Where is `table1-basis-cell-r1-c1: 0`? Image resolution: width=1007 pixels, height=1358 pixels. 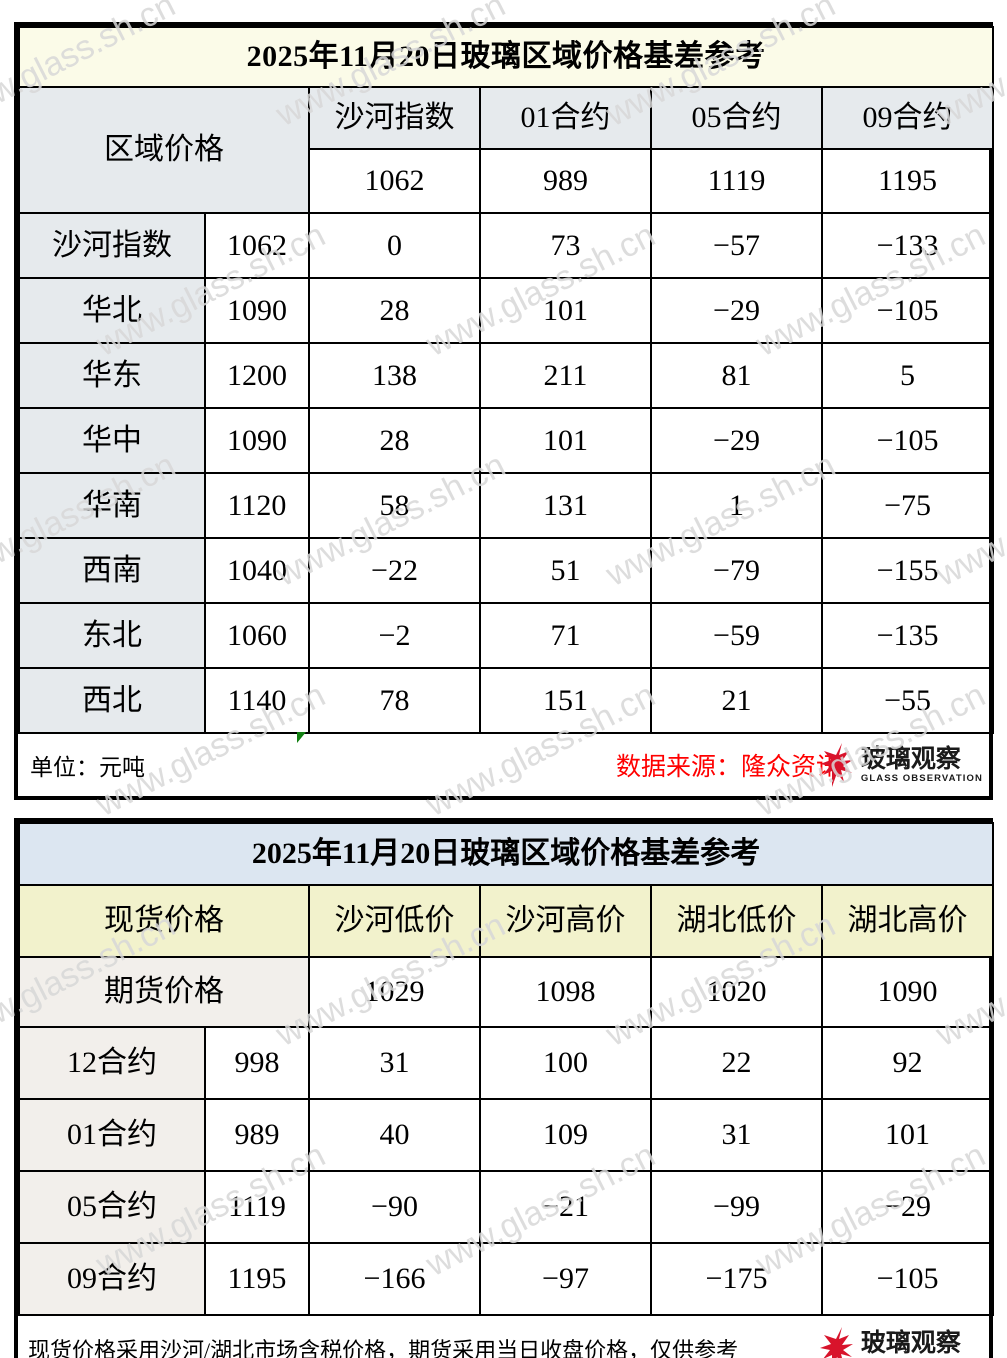
table1-basis-cell-r1-c1: 0 is located at coordinates (394, 245).